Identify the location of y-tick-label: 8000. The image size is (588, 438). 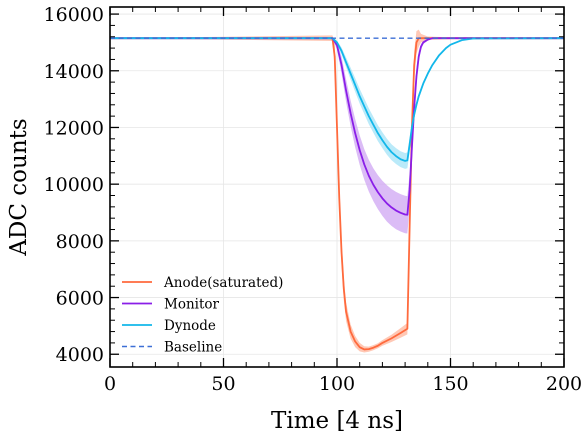
(80, 242).